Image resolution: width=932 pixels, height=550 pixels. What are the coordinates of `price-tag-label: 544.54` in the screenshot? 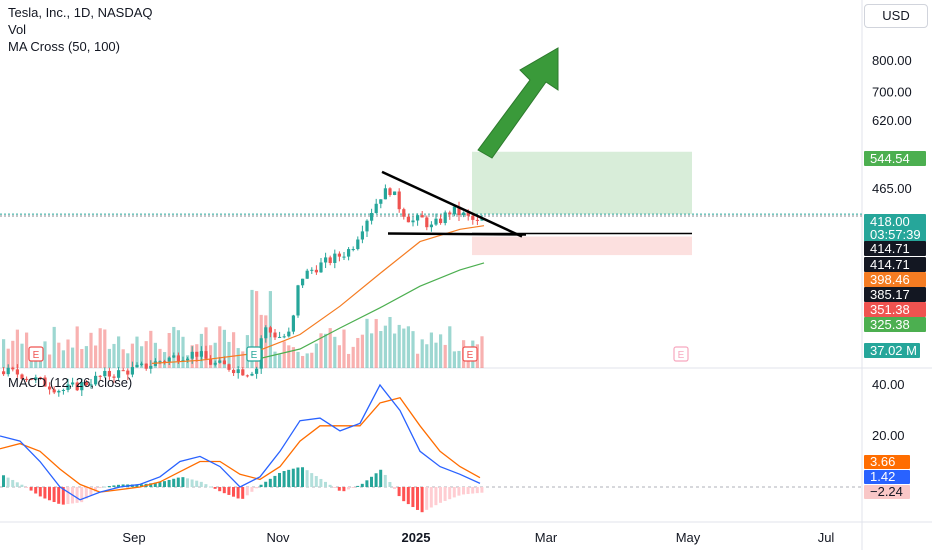 It's located at (890, 158).